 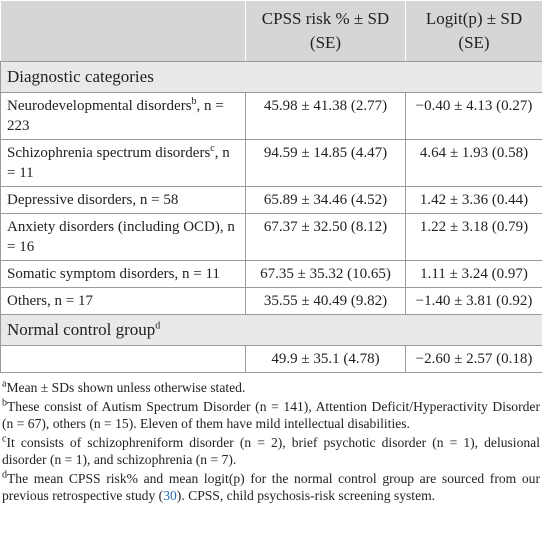 What do you see at coordinates (170, 495) in the screenshot?
I see `reference-link: 30` at bounding box center [170, 495].